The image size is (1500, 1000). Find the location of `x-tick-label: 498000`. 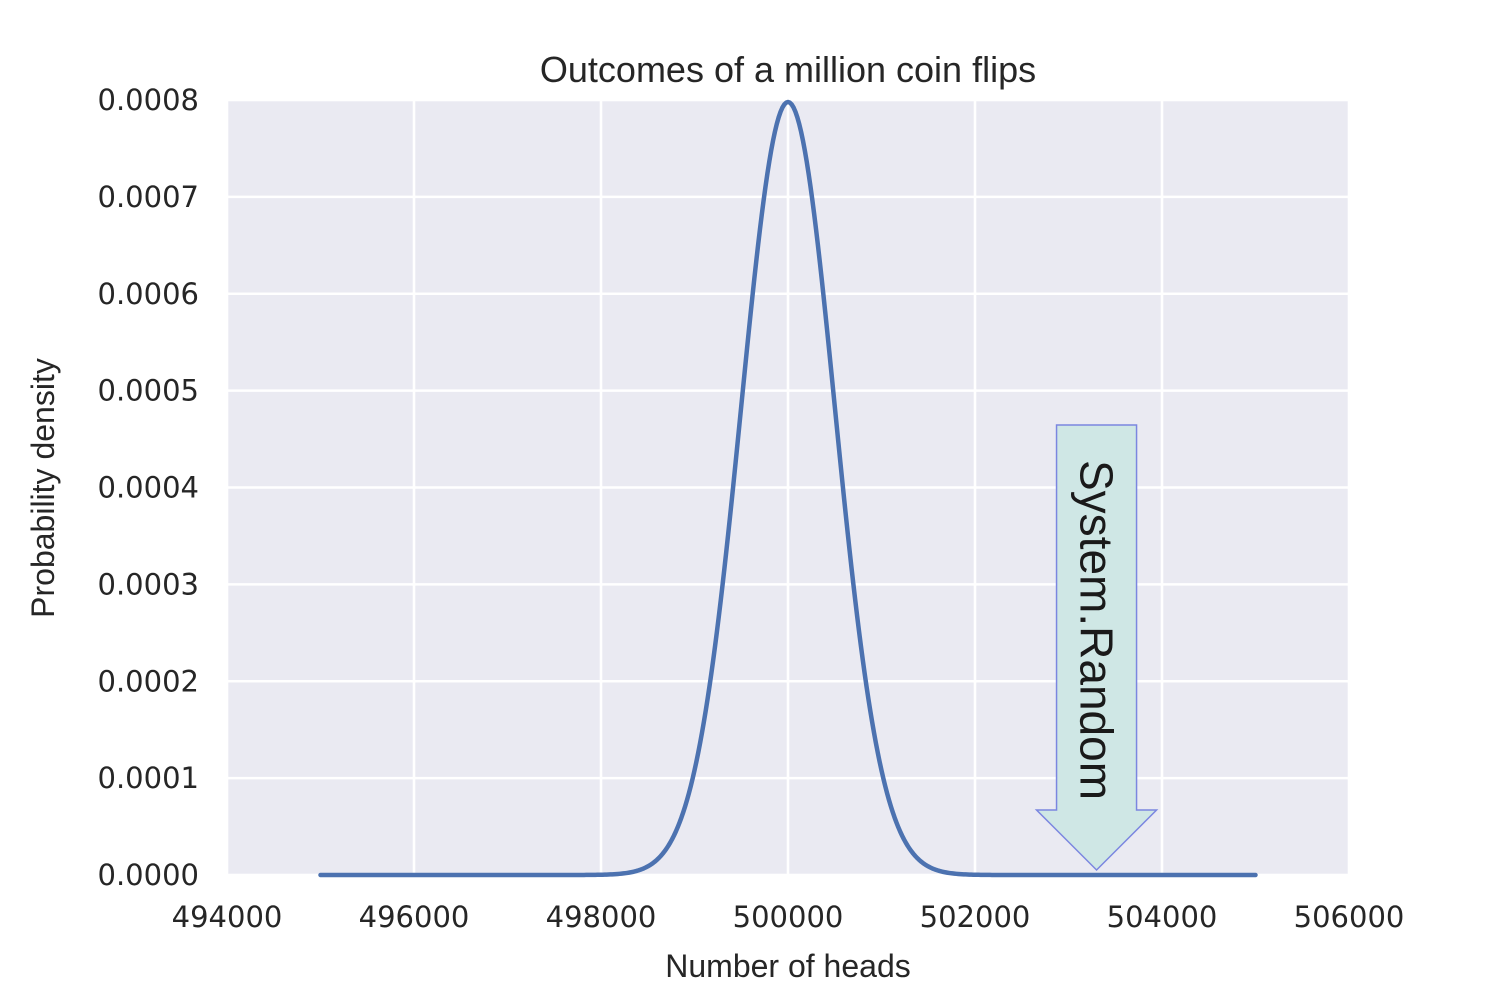

x-tick-label: 498000 is located at coordinates (601, 917).